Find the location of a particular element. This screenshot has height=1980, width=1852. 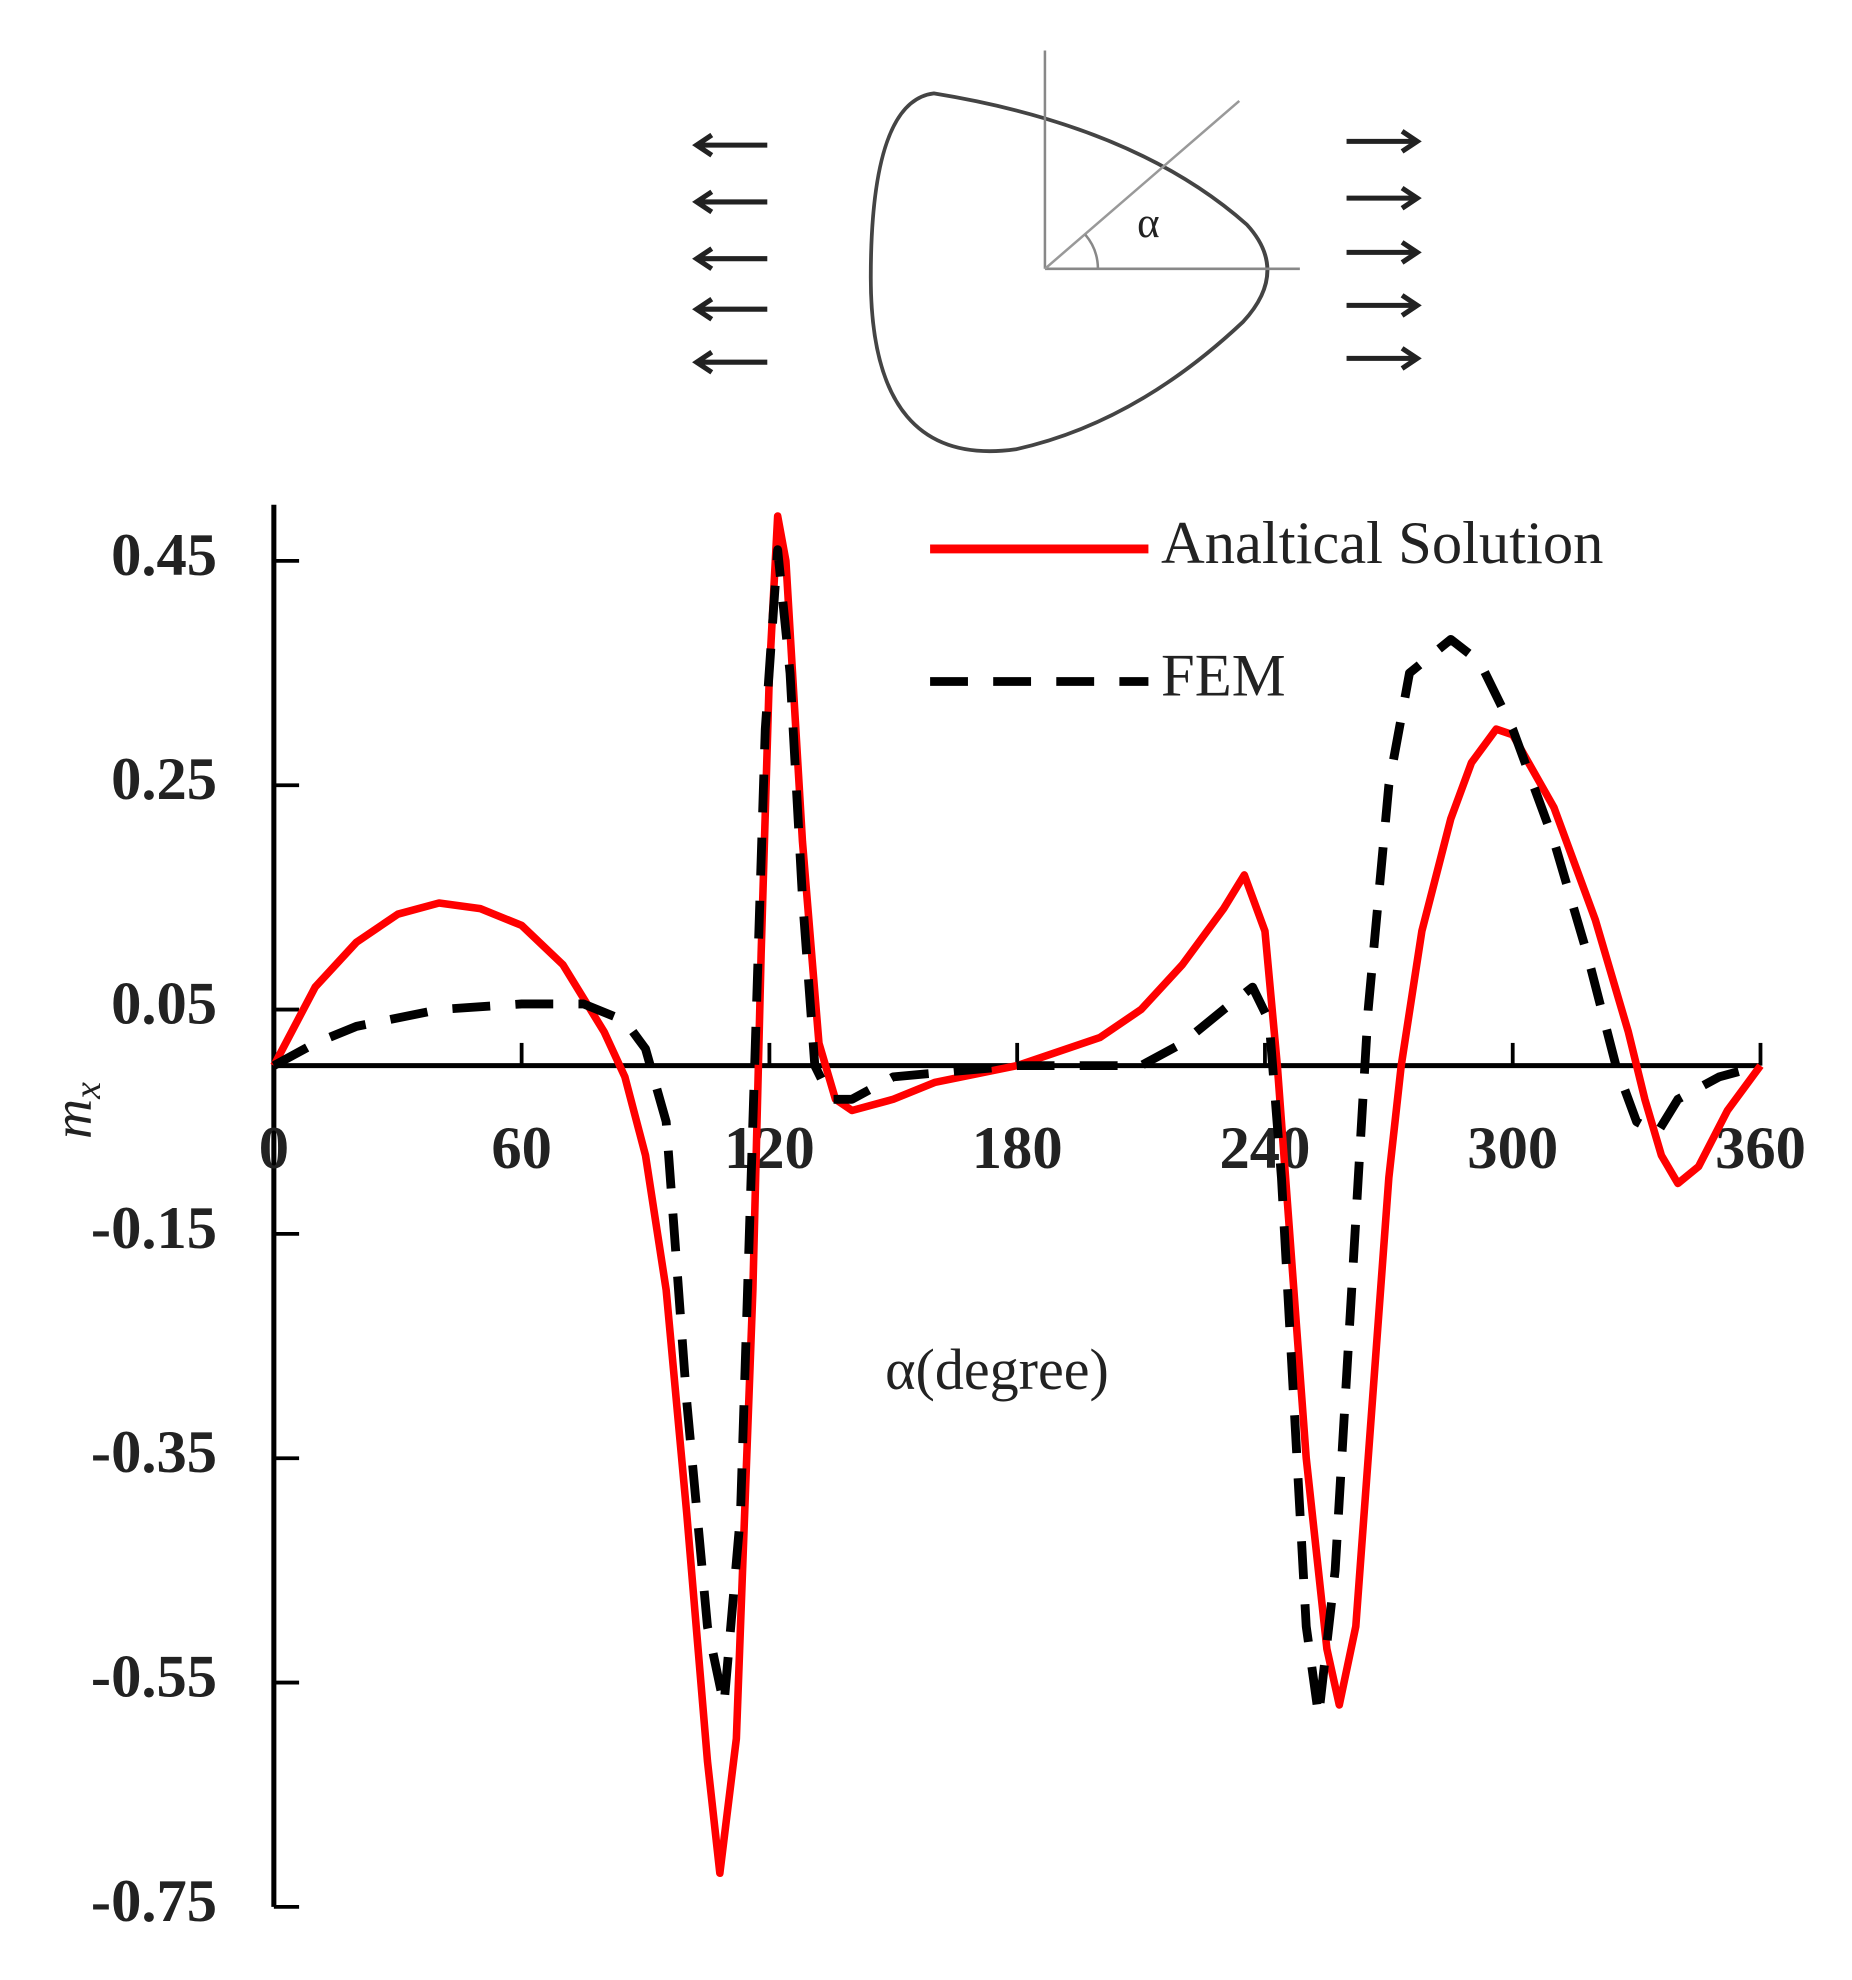

y-axis-label-subscript: x is located at coordinates (88, 1091).